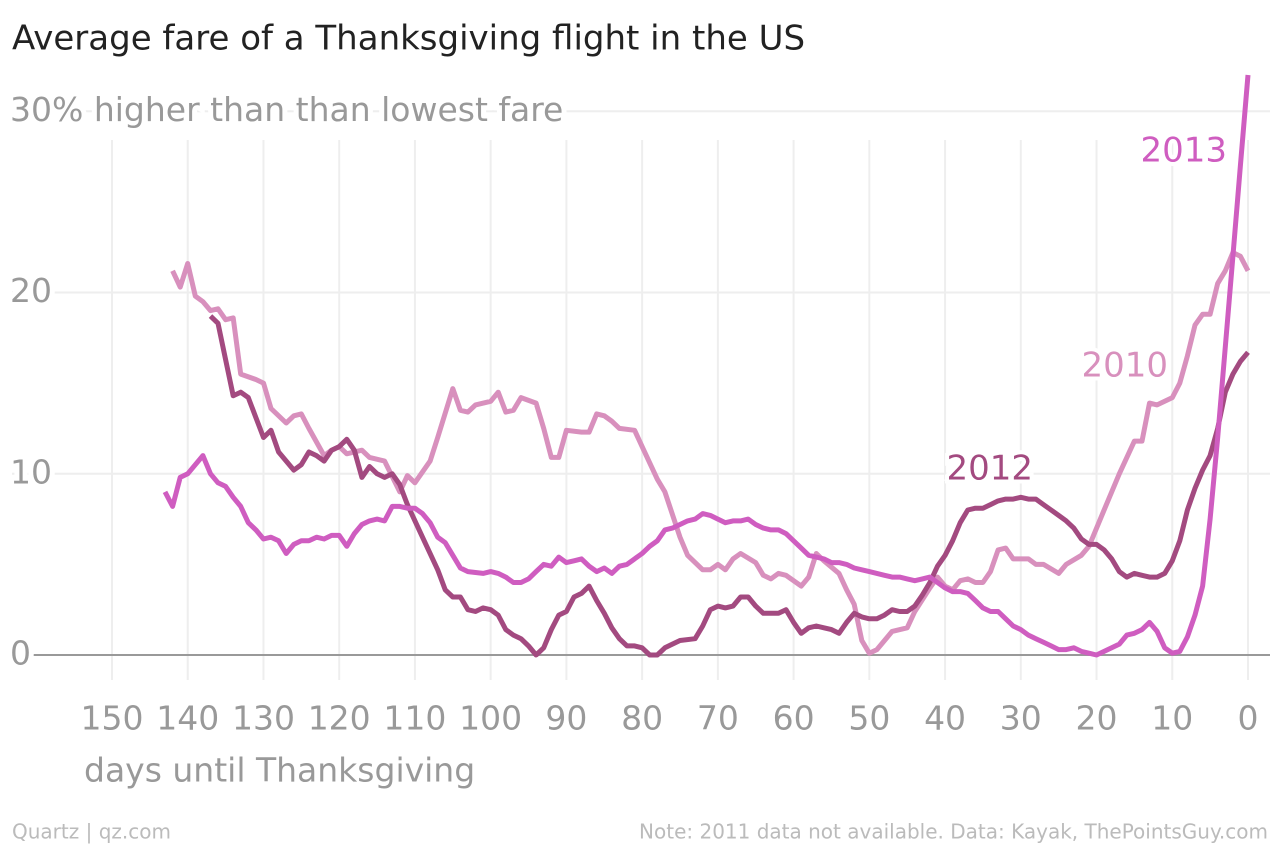 This screenshot has width=1280, height=849. I want to click on y-tick-label: 10, so click(31, 471).